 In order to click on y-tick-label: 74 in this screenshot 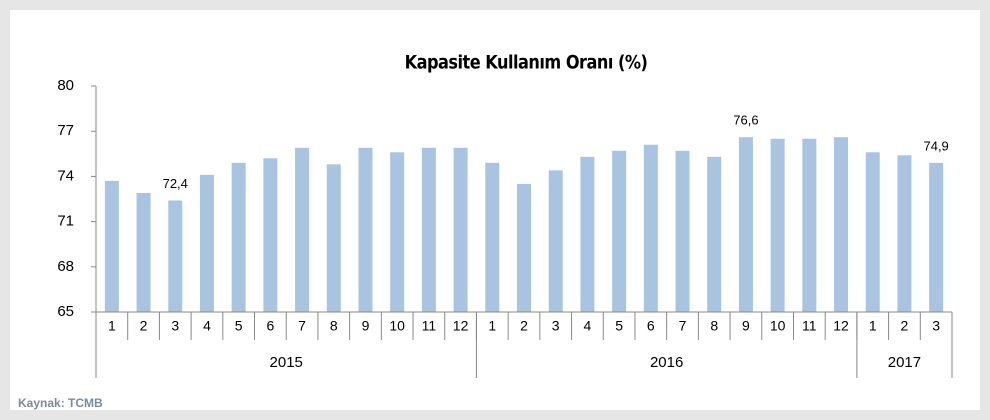, I will do `click(65, 175)`.